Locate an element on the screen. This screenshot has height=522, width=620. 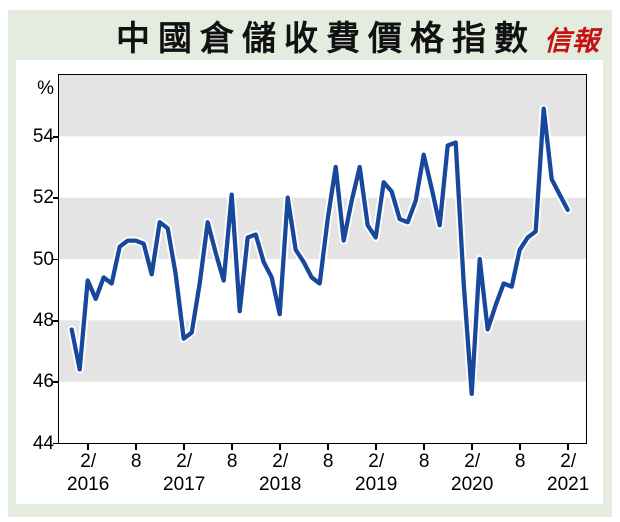
x-tick-label-year: 2020 is located at coordinates (472, 484).